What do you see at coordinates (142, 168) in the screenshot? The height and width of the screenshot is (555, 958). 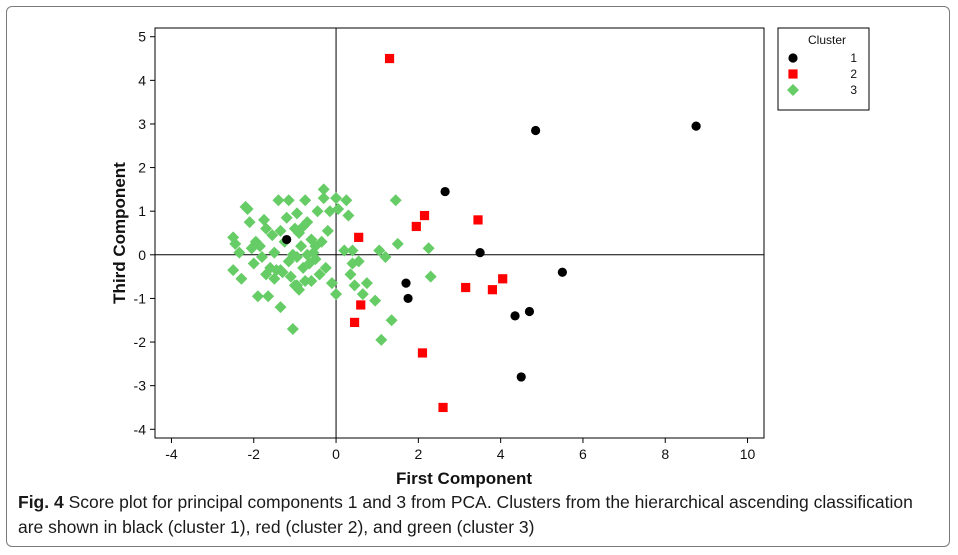 I see `y-tick-label: 2` at bounding box center [142, 168].